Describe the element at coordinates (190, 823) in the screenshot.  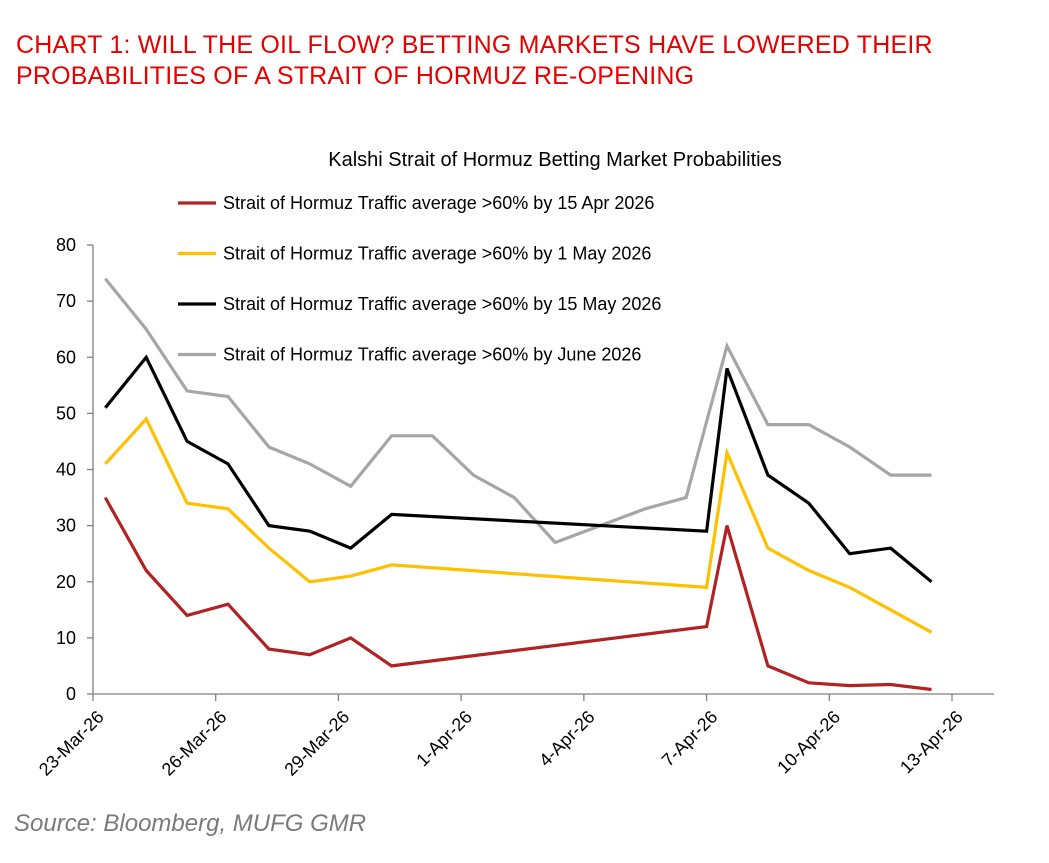
I see `source-note: Source: Bloomberg, MUFG GMR` at that location.